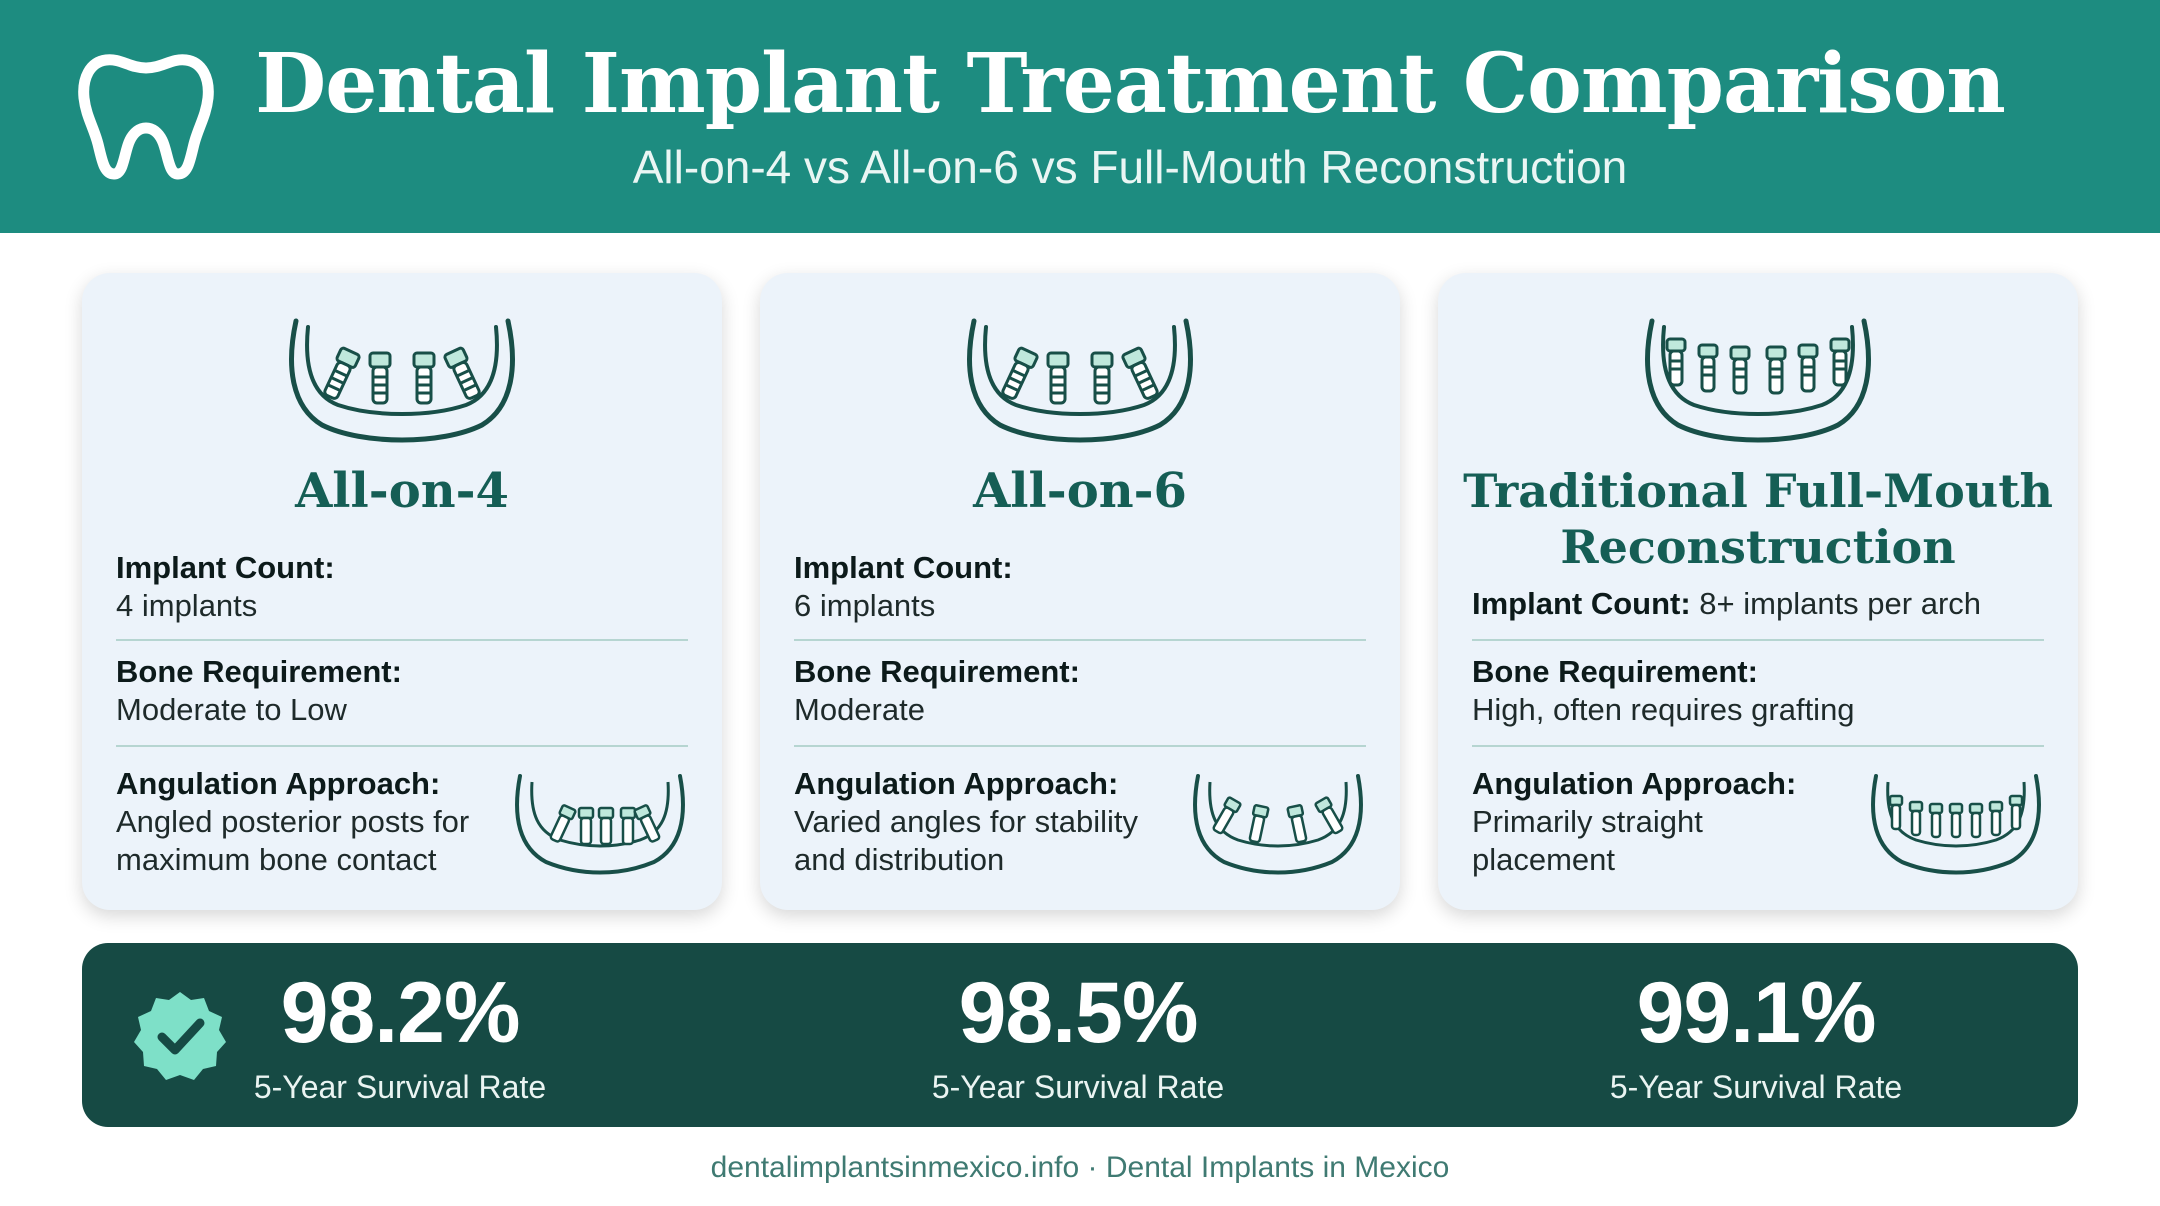 The height and width of the screenshot is (1206, 2160). I want to click on jaw-with-angled-implants-icon, so click(1080, 380).